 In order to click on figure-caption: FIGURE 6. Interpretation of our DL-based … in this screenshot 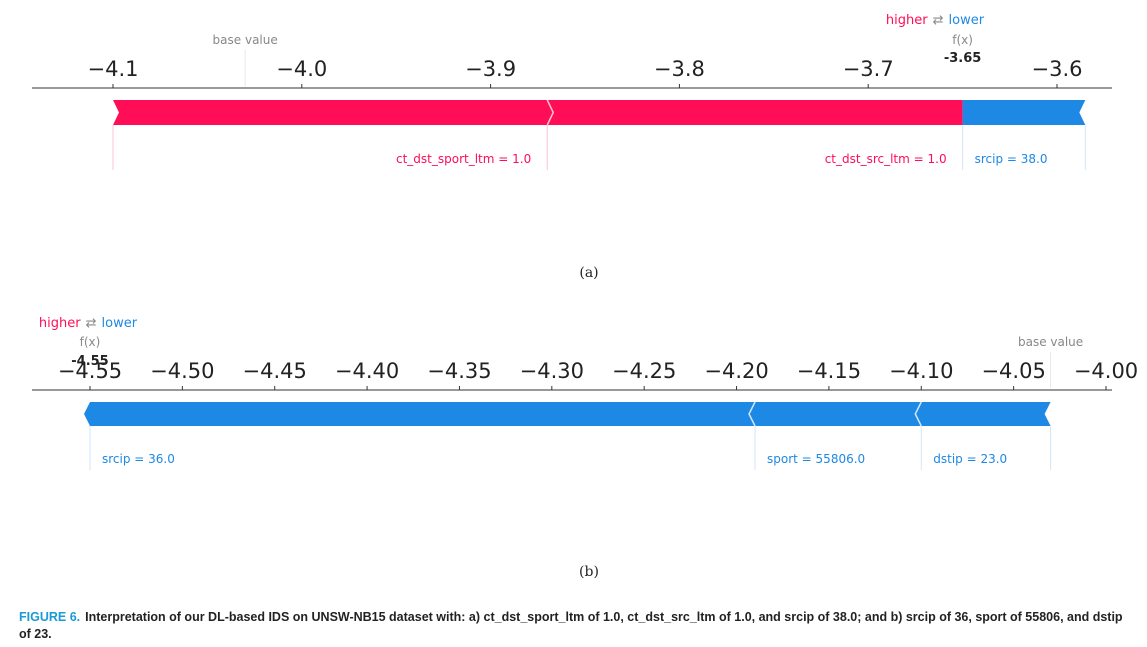, I will do `click(574, 626)`.